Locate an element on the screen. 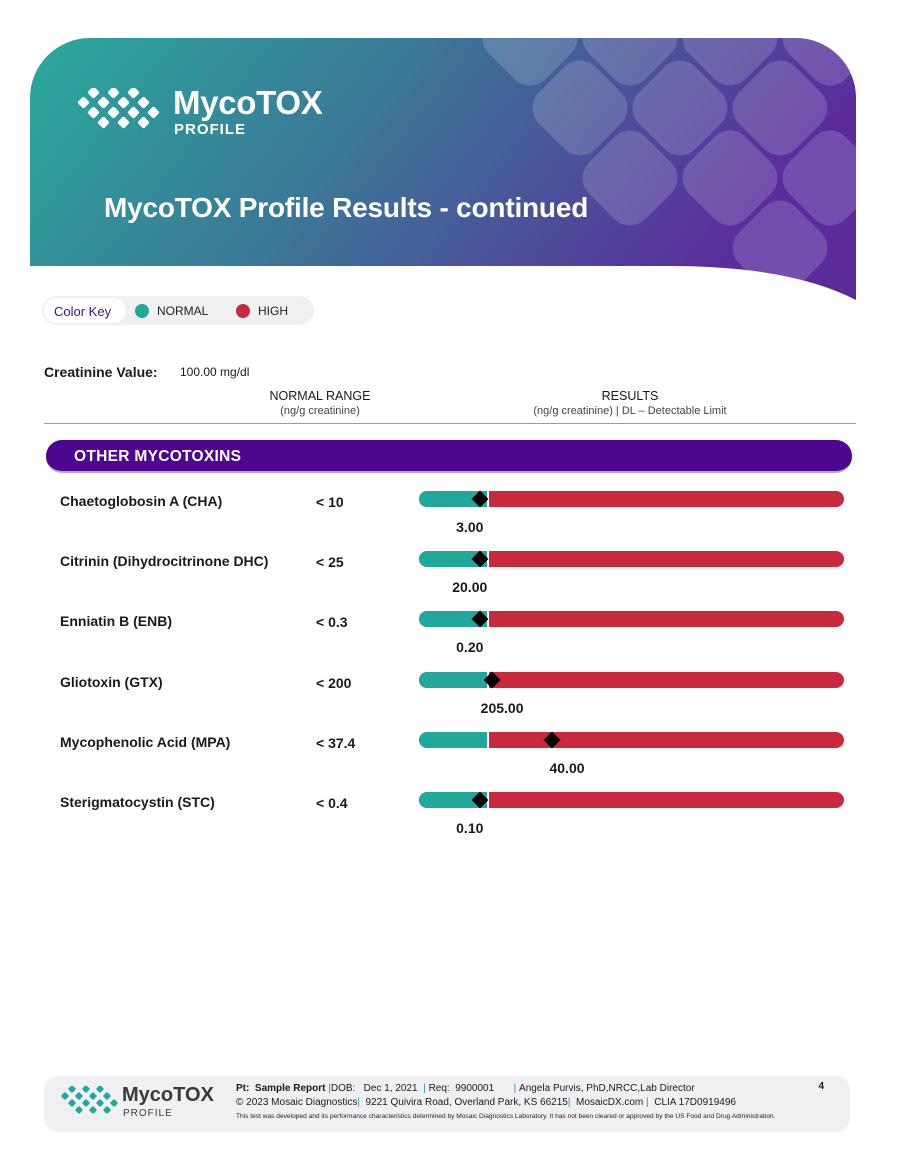  normal-range-value: < 0.3 is located at coordinates (332, 622).